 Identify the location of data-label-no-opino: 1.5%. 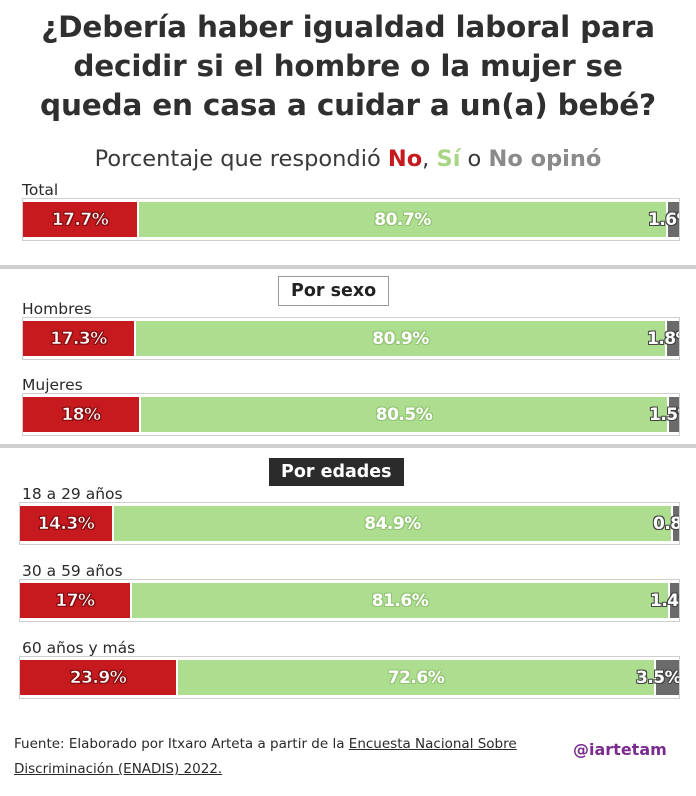
(664, 414).